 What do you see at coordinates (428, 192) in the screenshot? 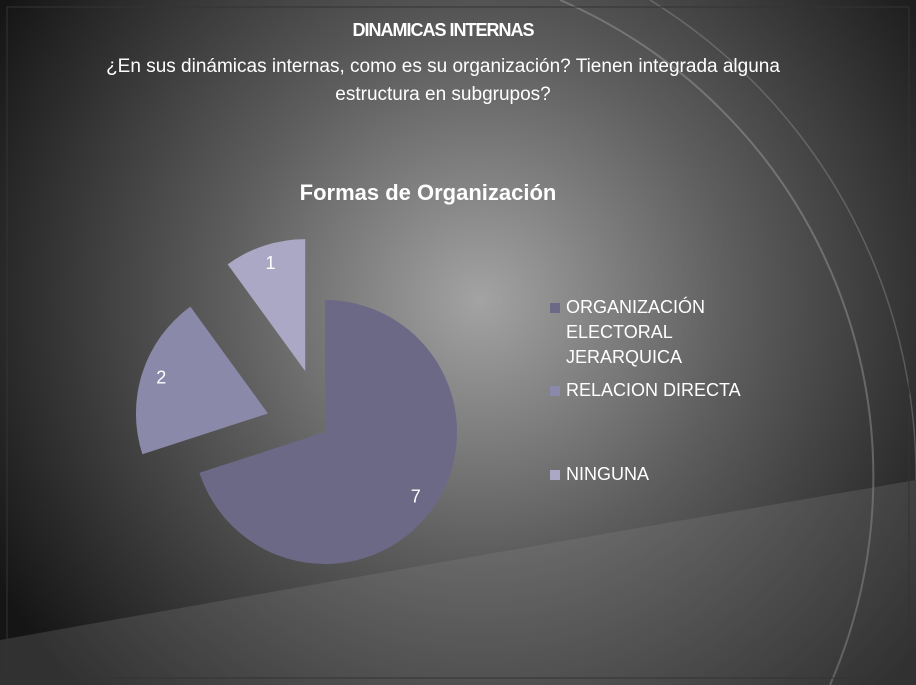
I see `chart-title: Formas de Organización` at bounding box center [428, 192].